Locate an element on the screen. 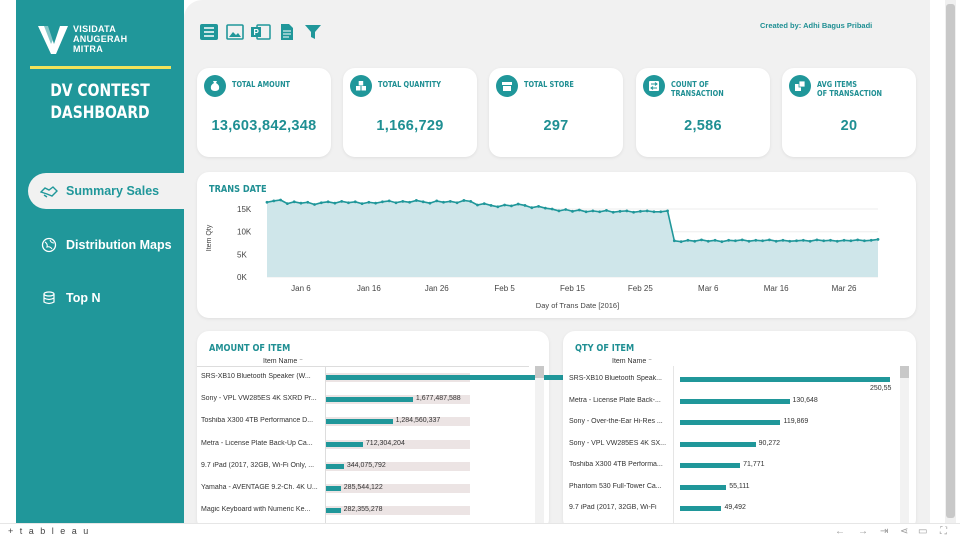 Image resolution: width=960 pixels, height=540 pixels. download-icon: ▭ is located at coordinates (923, 531).